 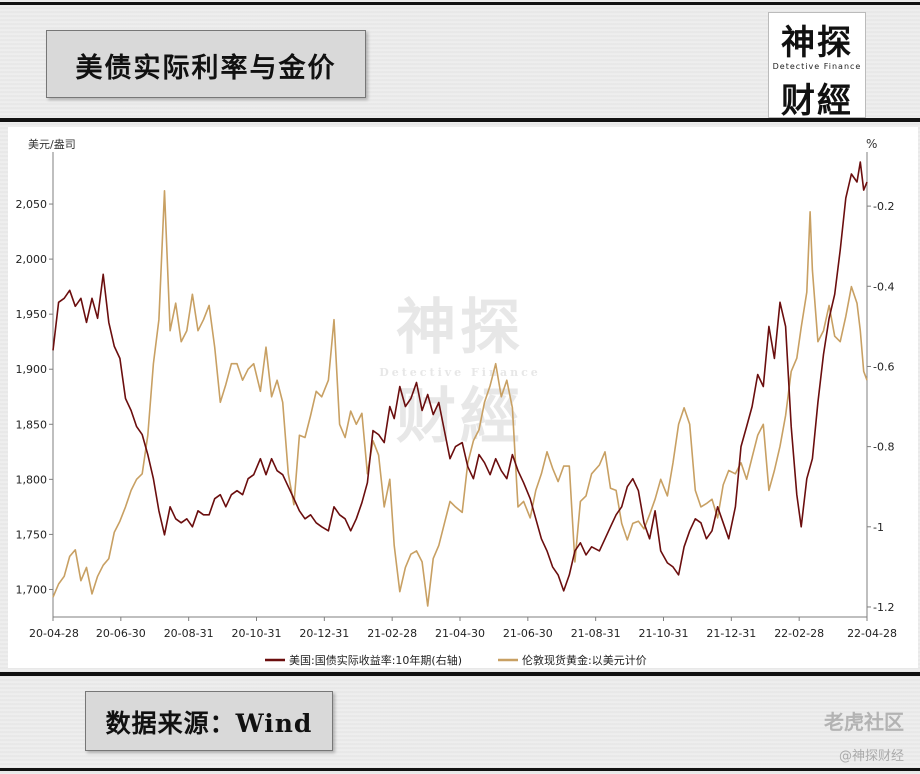 I want to click on left-tick-label: 1,750, so click(x=32, y=534).